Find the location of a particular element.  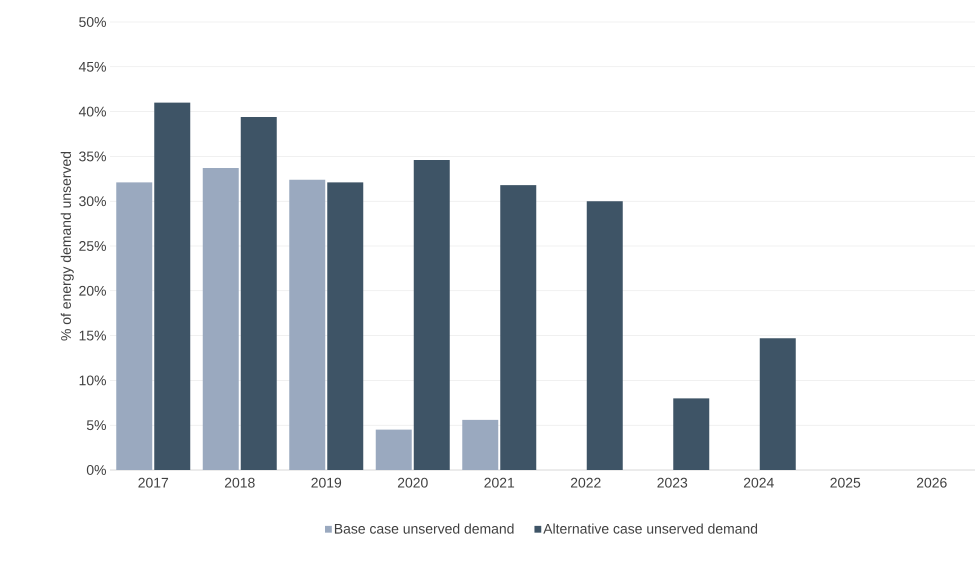

x-tick-label: 2024 is located at coordinates (759, 483).